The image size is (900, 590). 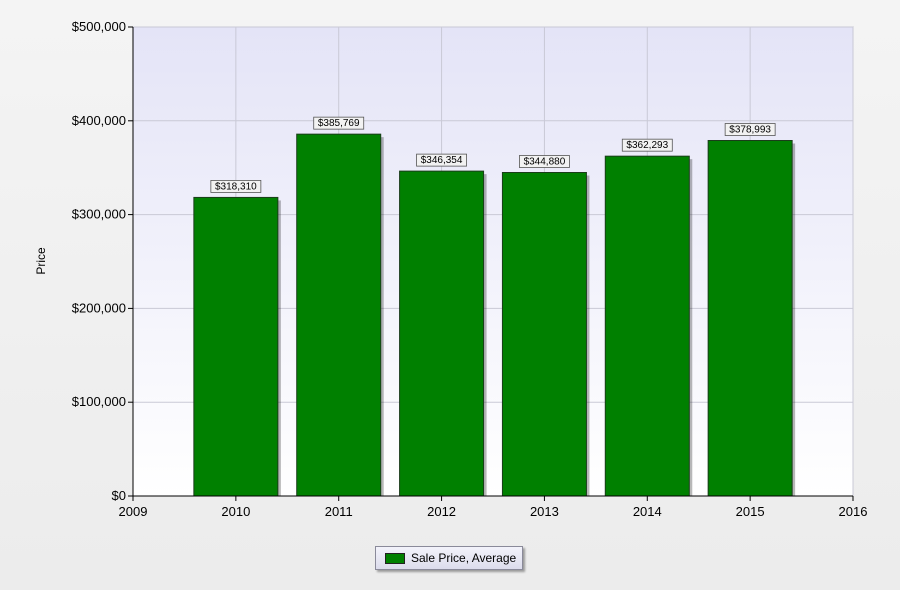 What do you see at coordinates (41, 261) in the screenshot?
I see `y-axis-title: Price` at bounding box center [41, 261].